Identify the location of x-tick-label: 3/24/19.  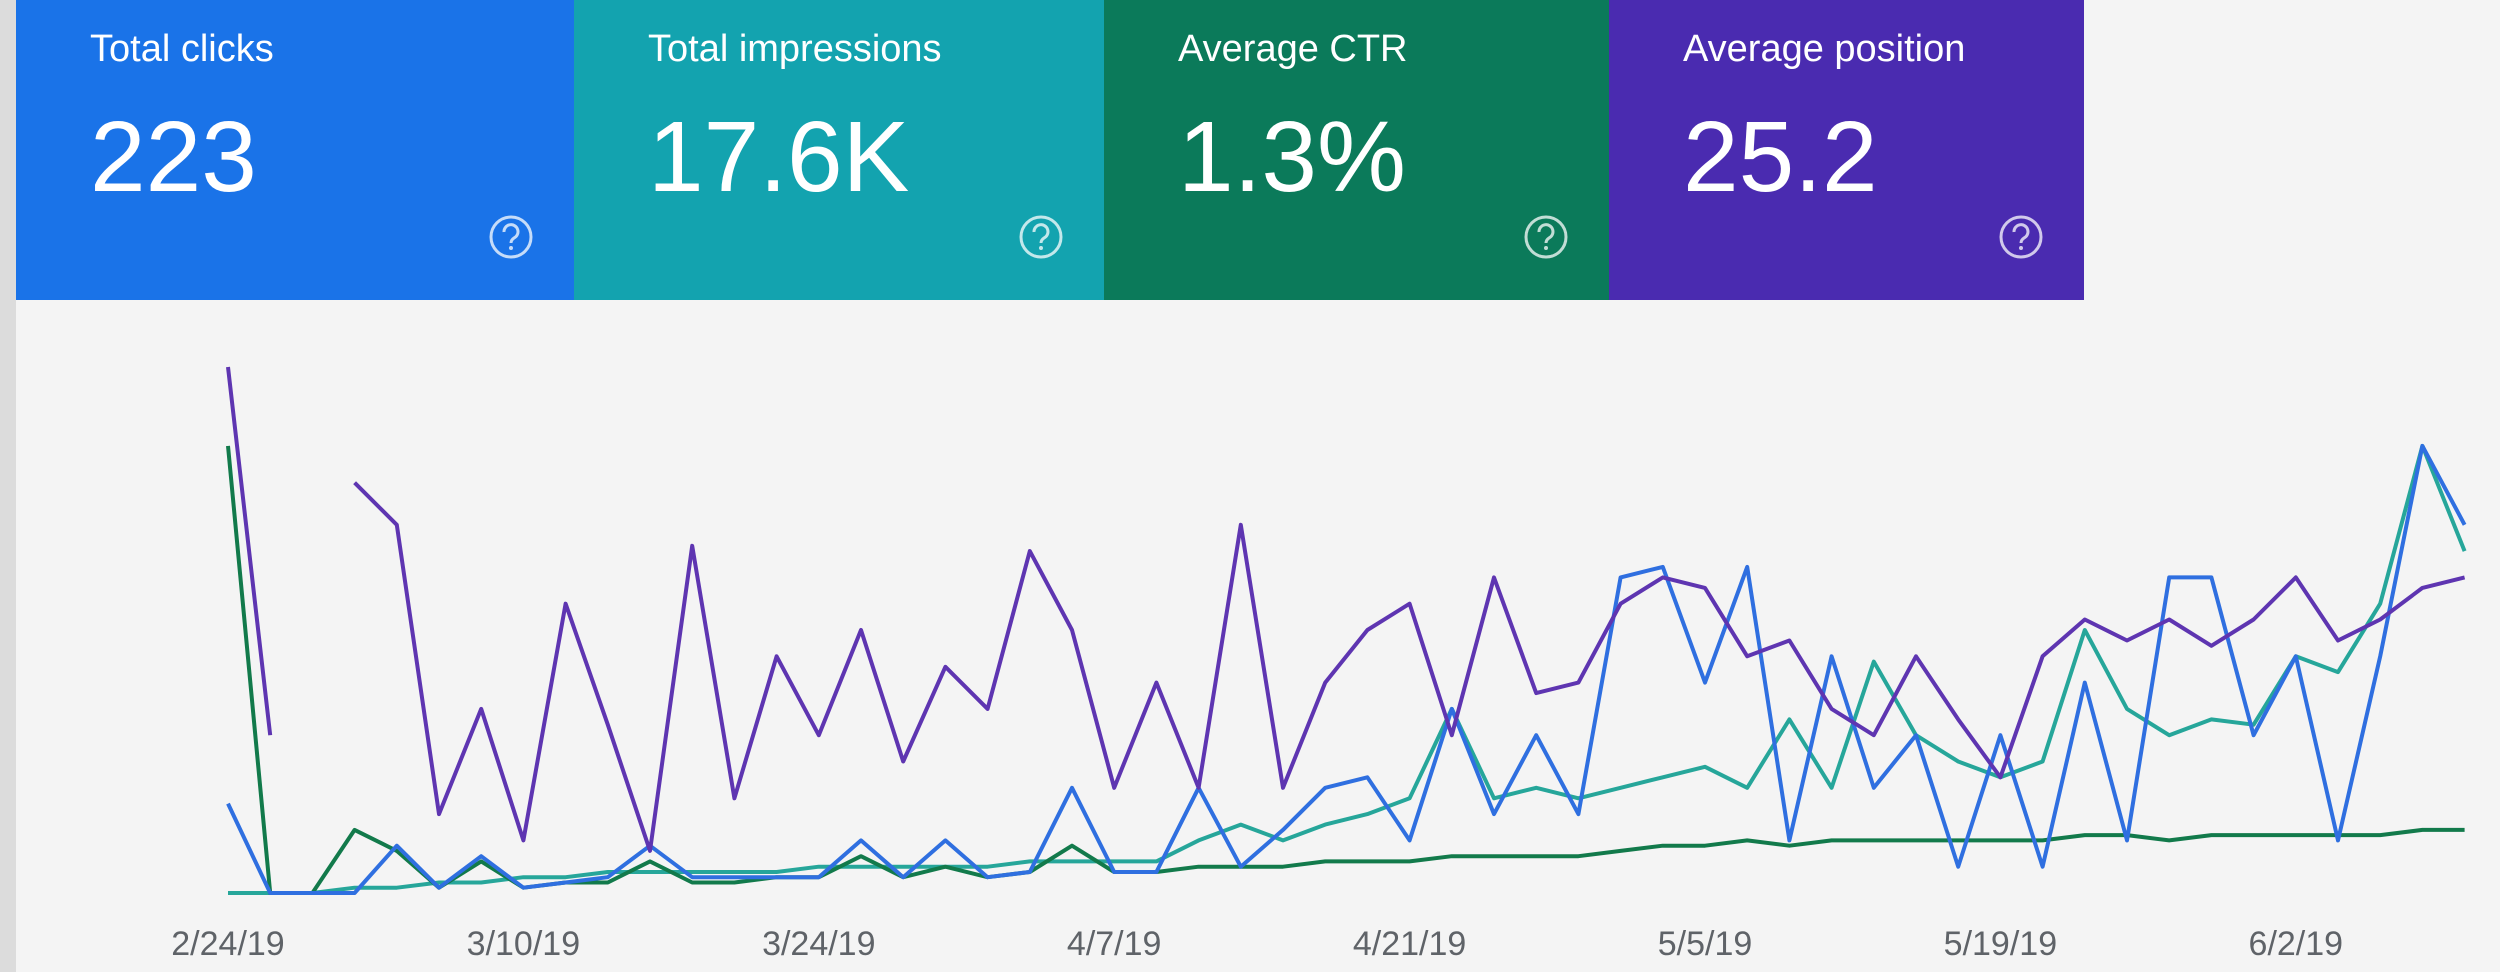
(818, 944).